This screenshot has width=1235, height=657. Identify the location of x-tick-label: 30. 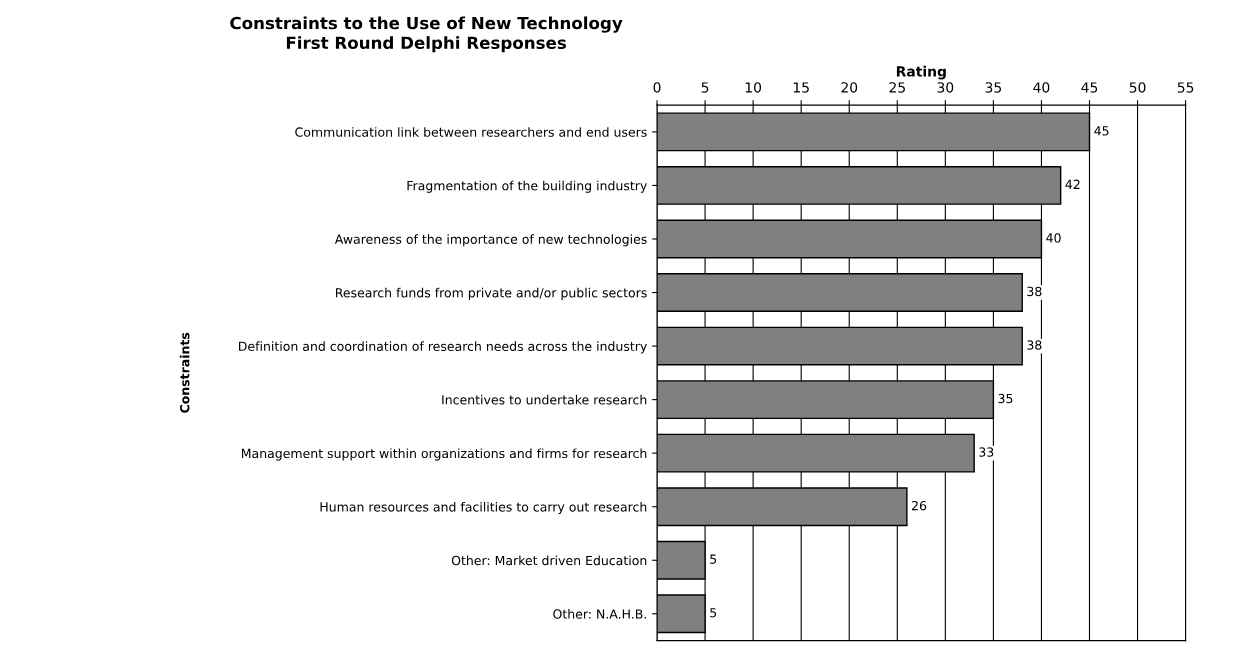
(945, 87).